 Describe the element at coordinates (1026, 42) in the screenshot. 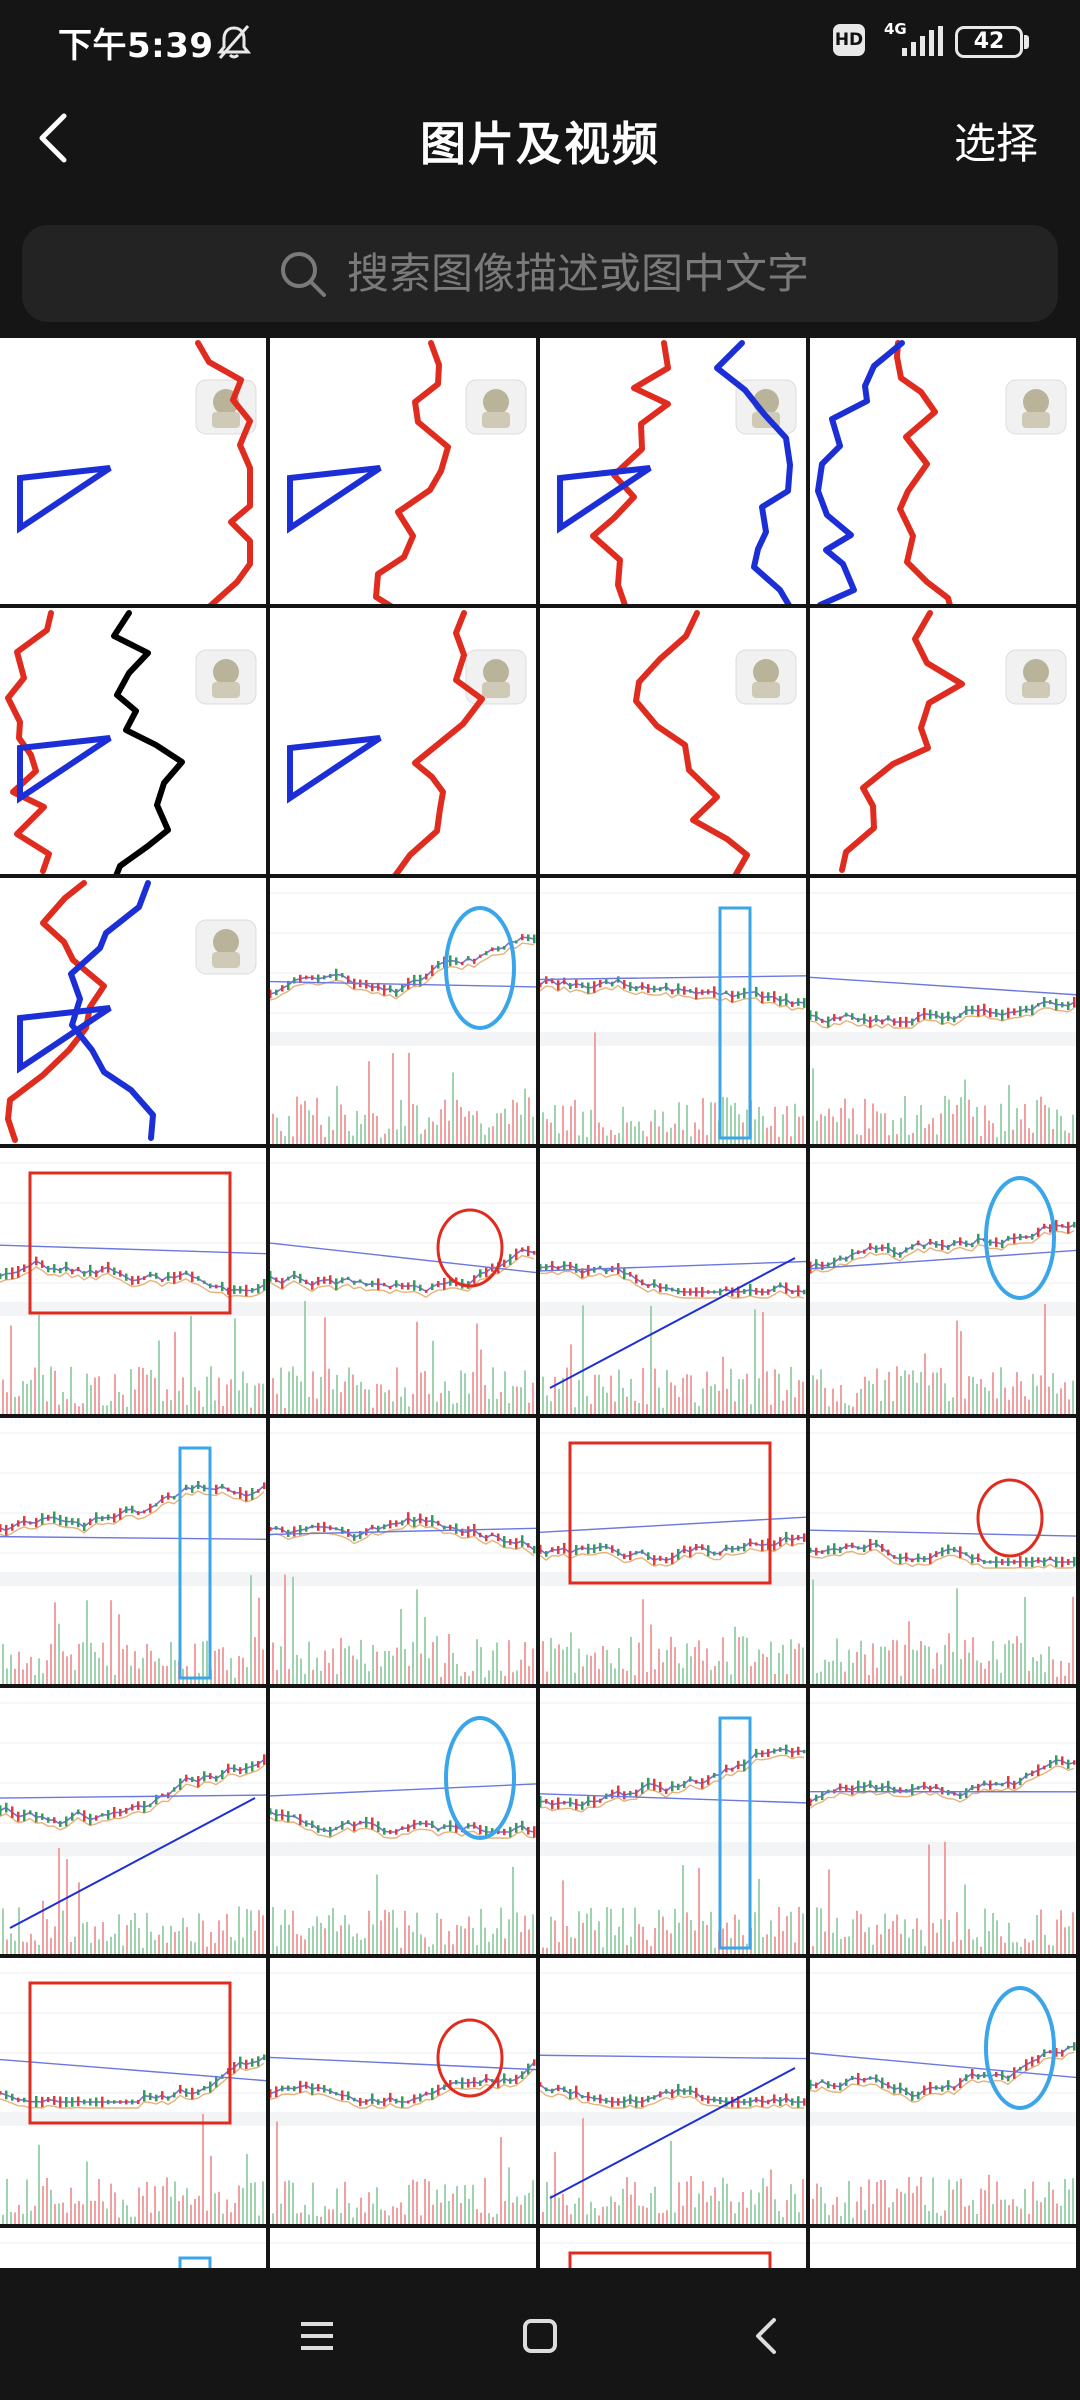

I see `battery-tip` at that location.